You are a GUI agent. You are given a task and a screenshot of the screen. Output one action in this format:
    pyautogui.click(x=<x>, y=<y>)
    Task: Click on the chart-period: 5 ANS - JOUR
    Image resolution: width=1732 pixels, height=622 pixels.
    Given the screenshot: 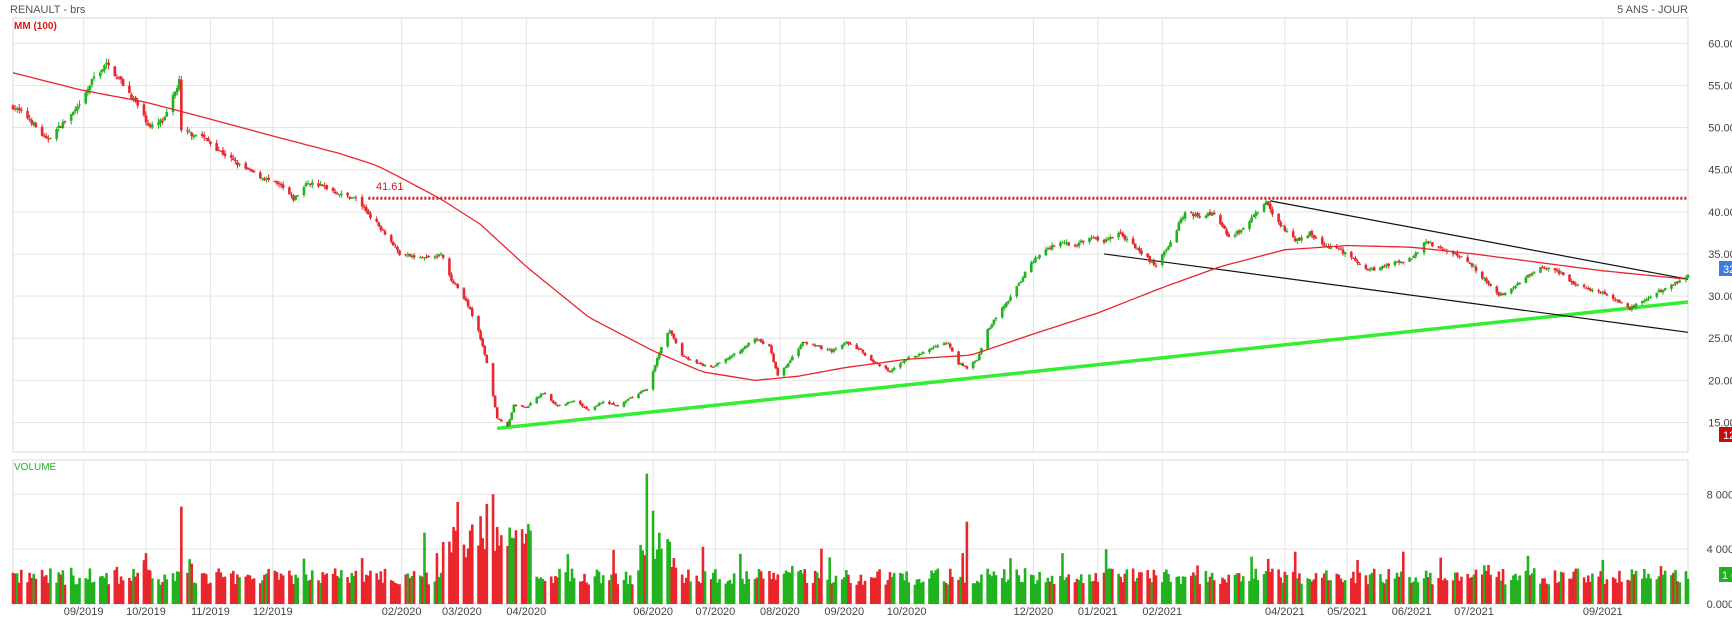 What is the action you would take?
    pyautogui.click(x=1652, y=10)
    